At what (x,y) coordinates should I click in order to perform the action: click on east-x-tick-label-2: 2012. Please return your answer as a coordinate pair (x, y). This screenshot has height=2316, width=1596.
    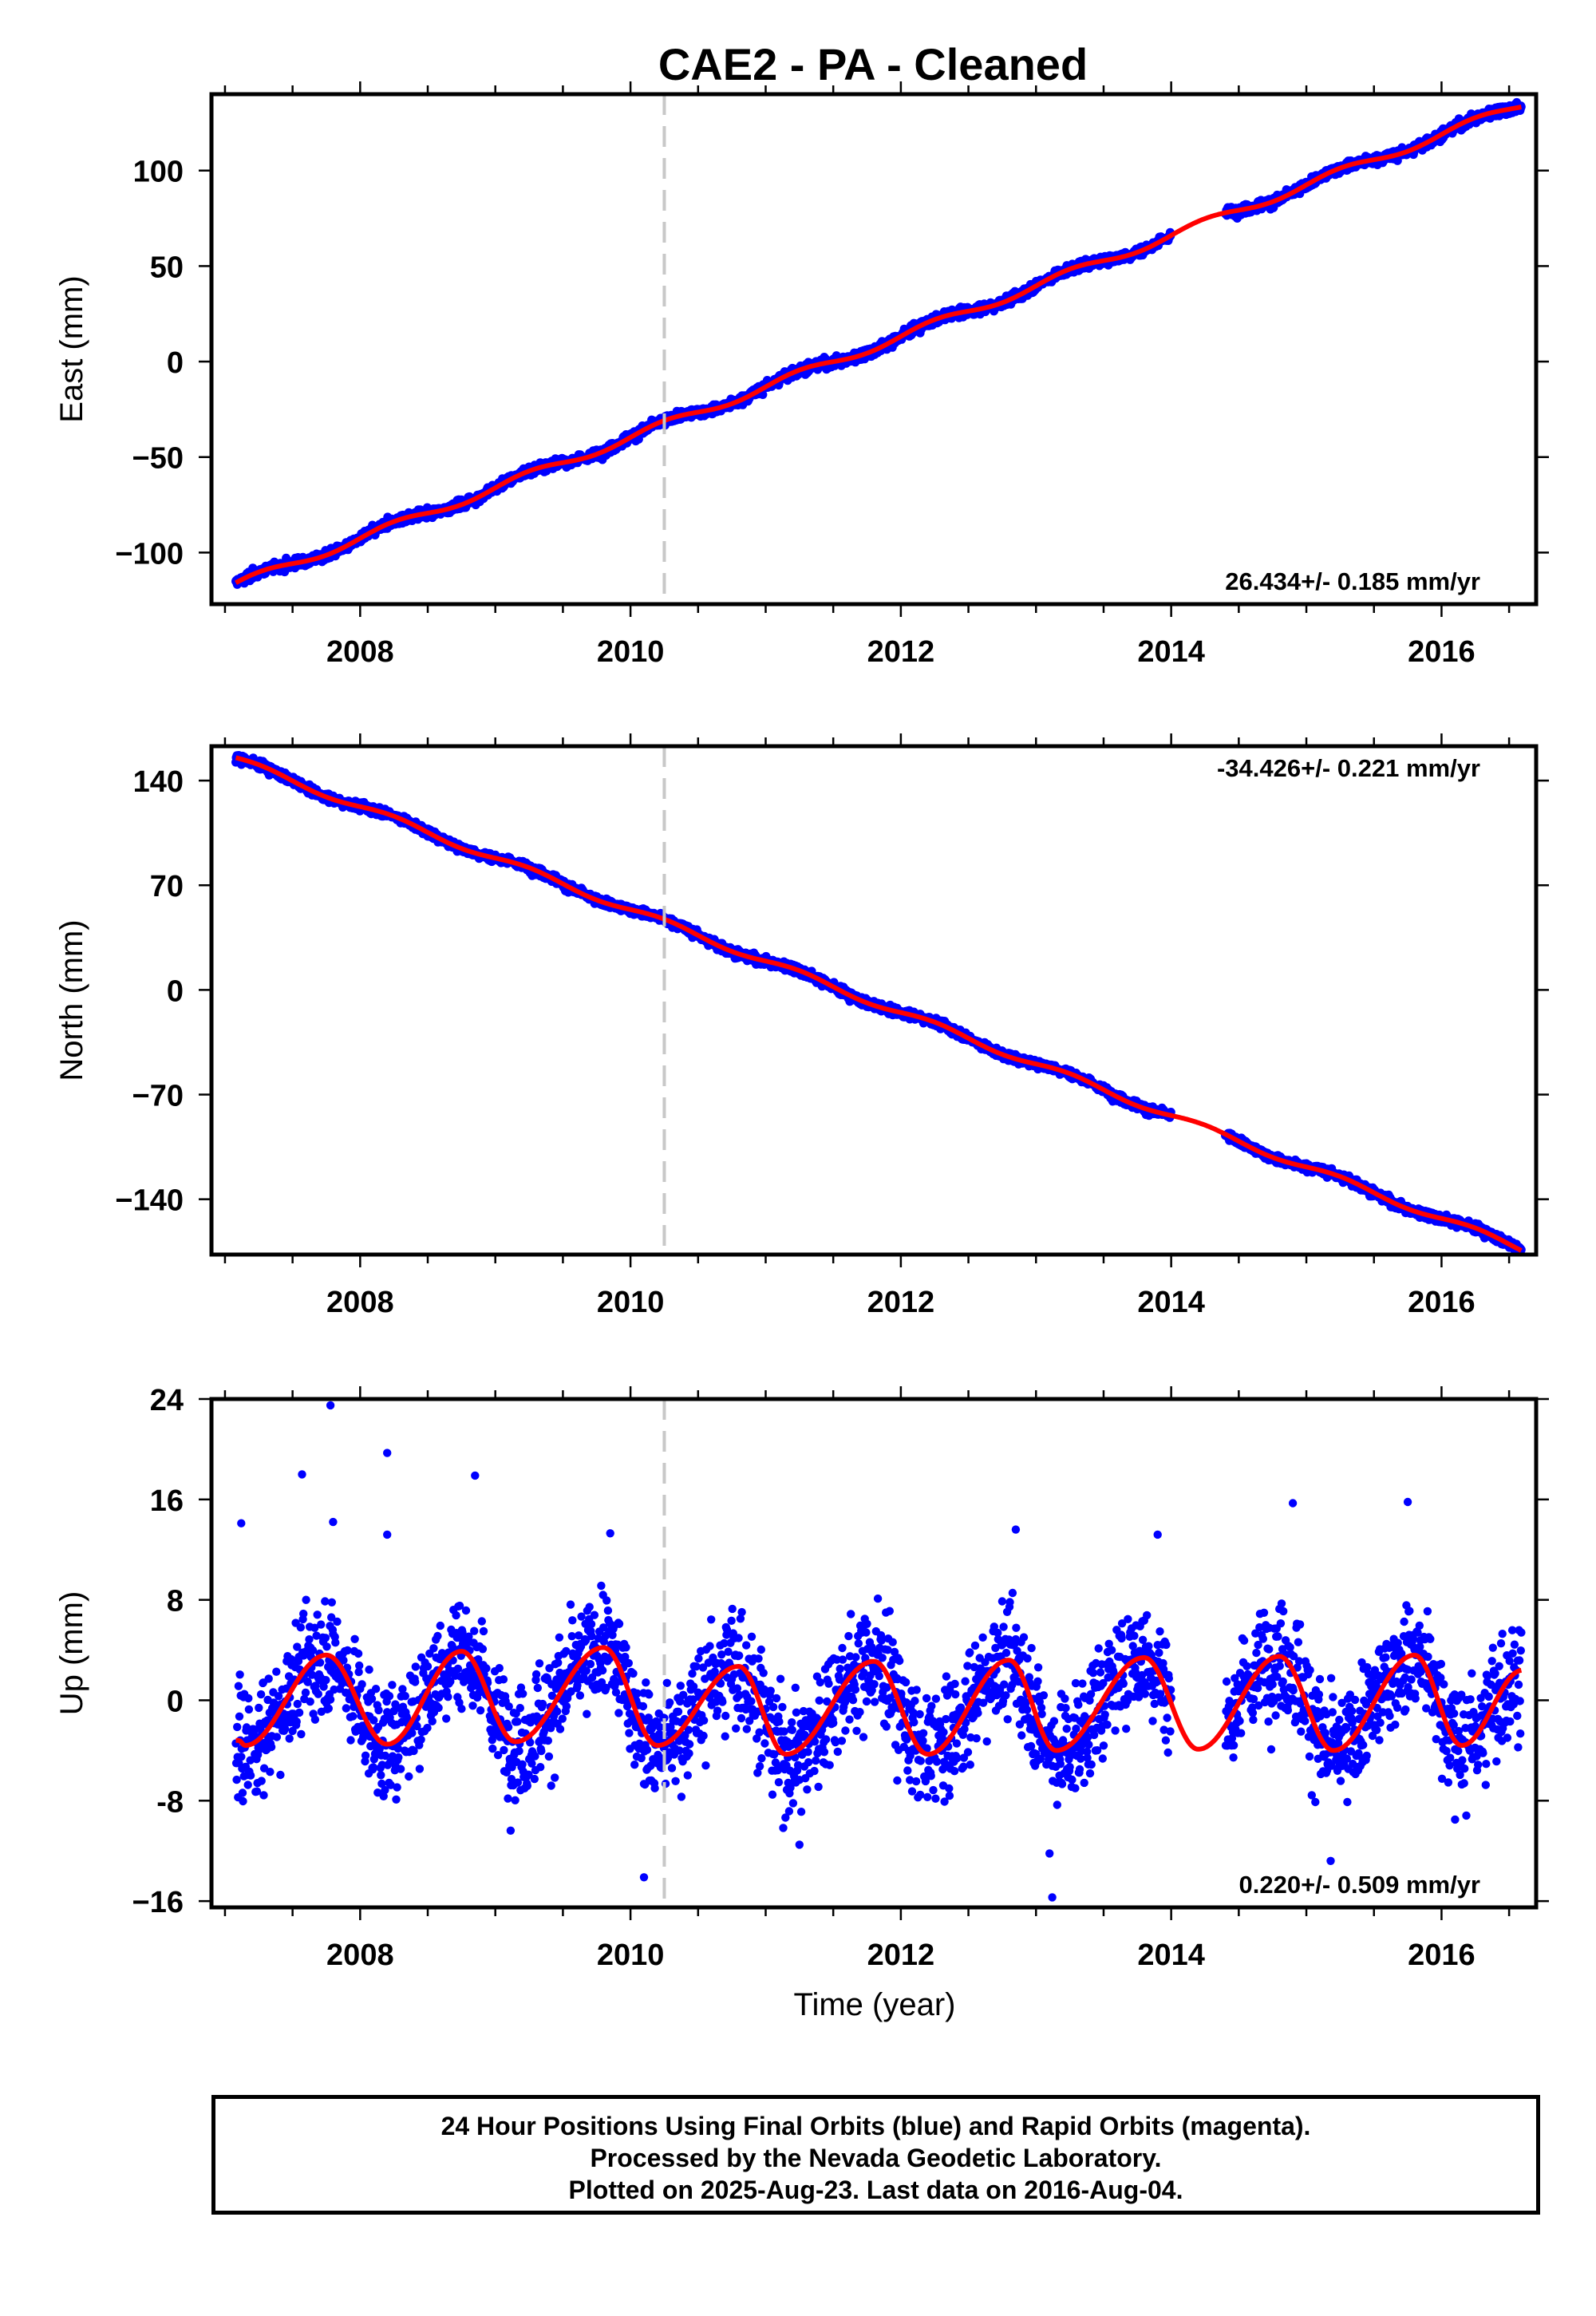
    Looking at the image, I should click on (901, 652).